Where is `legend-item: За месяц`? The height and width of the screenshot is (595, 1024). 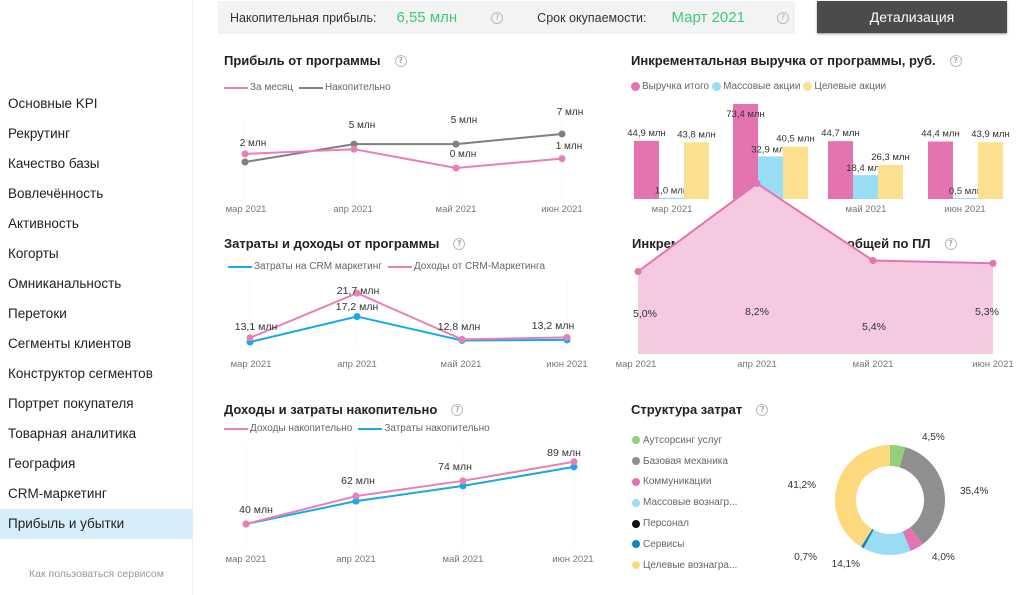
legend-item: За месяц is located at coordinates (258, 87).